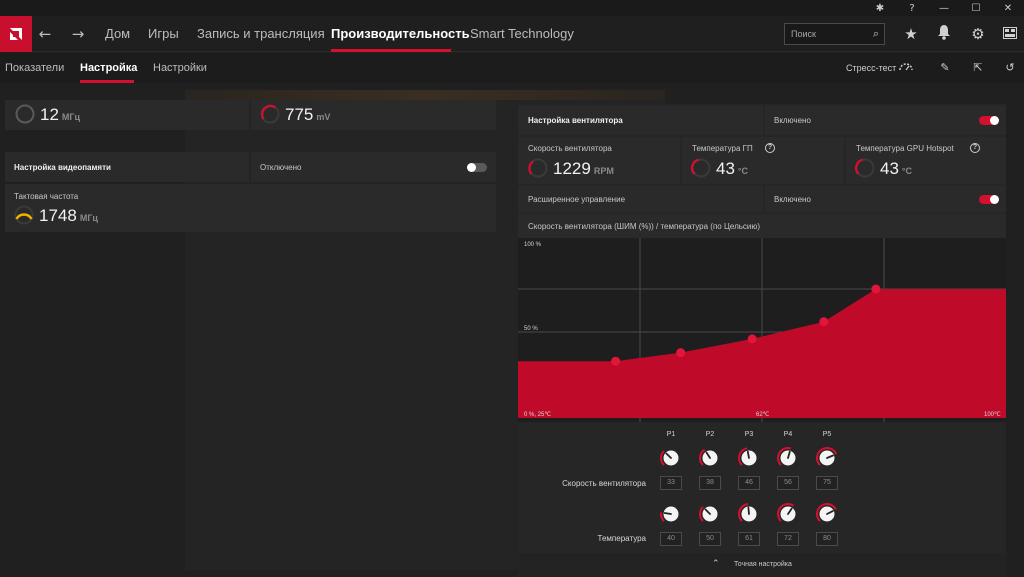 This screenshot has width=1024, height=577. I want to click on maximize-icon: ☐, so click(976, 8).